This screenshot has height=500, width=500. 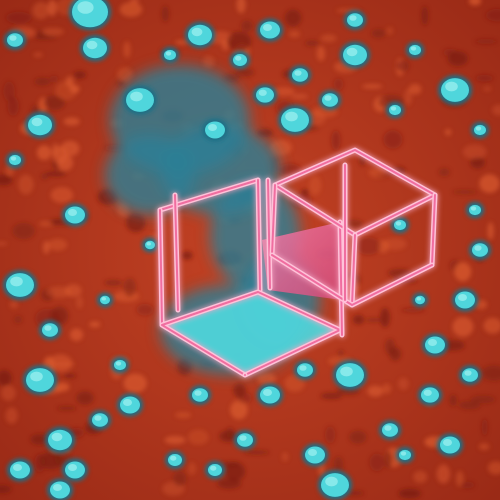 I want to click on lower-cube-mid-edge-core, so click(x=259, y=235).